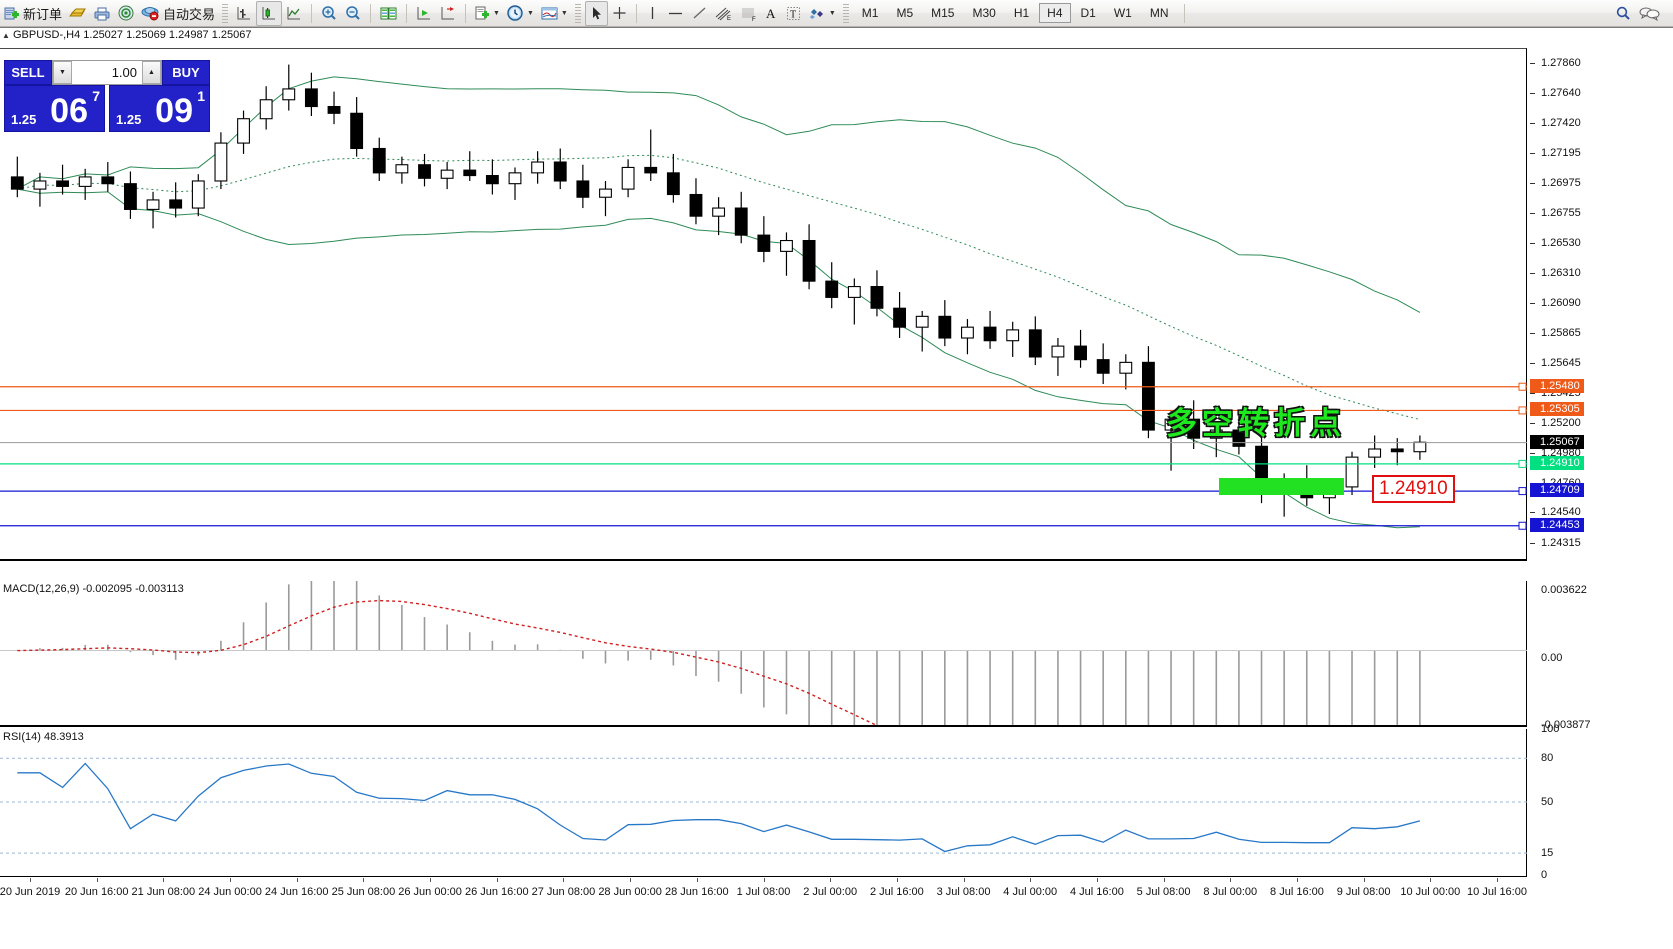  Describe the element at coordinates (69, 111) in the screenshot. I see `sell-price-big: 06` at that location.